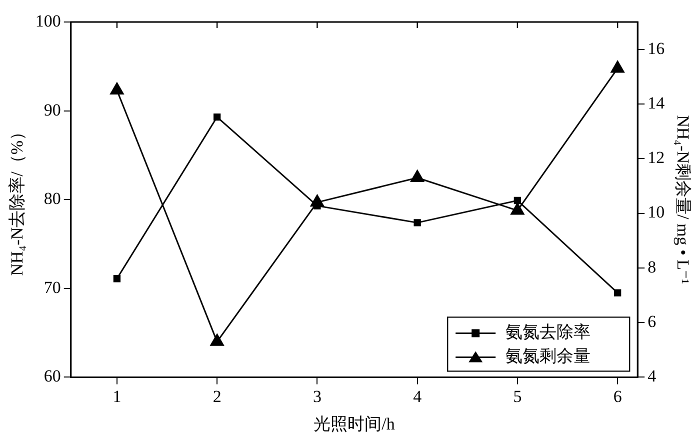 This screenshot has height=441, width=700. What do you see at coordinates (217, 396) in the screenshot?
I see `x-tick-label: 2` at bounding box center [217, 396].